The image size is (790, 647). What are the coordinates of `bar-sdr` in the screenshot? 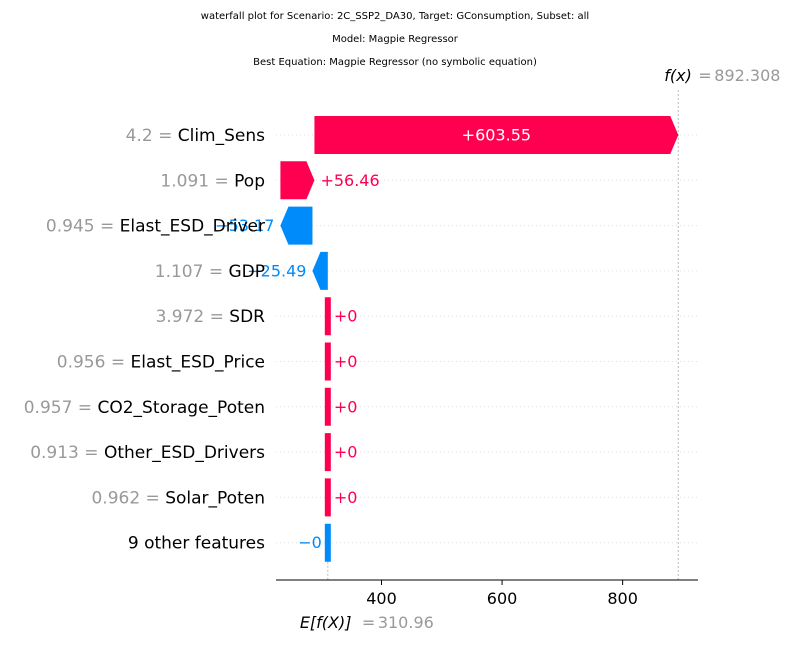 It's located at (327, 316).